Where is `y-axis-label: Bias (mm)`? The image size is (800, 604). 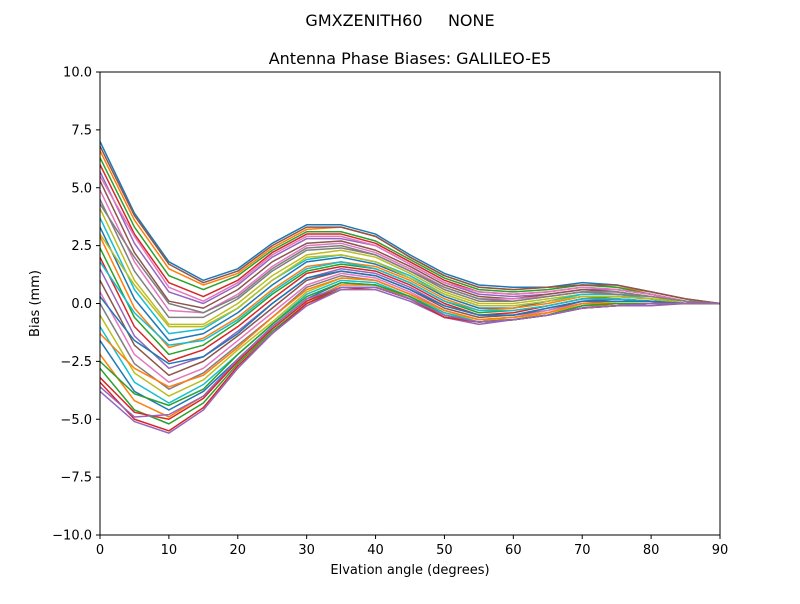
y-axis-label: Bias (mm) is located at coordinates (35, 303).